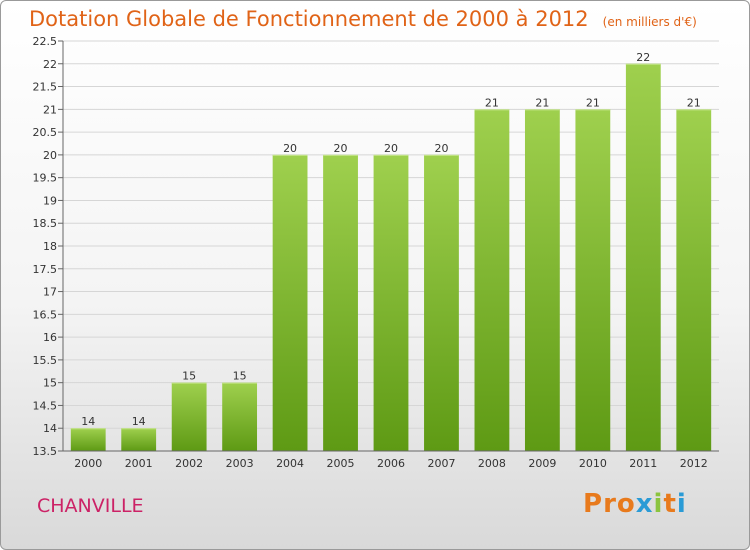 The height and width of the screenshot is (550, 750). I want to click on x-tick-label: 2004, so click(290, 463).